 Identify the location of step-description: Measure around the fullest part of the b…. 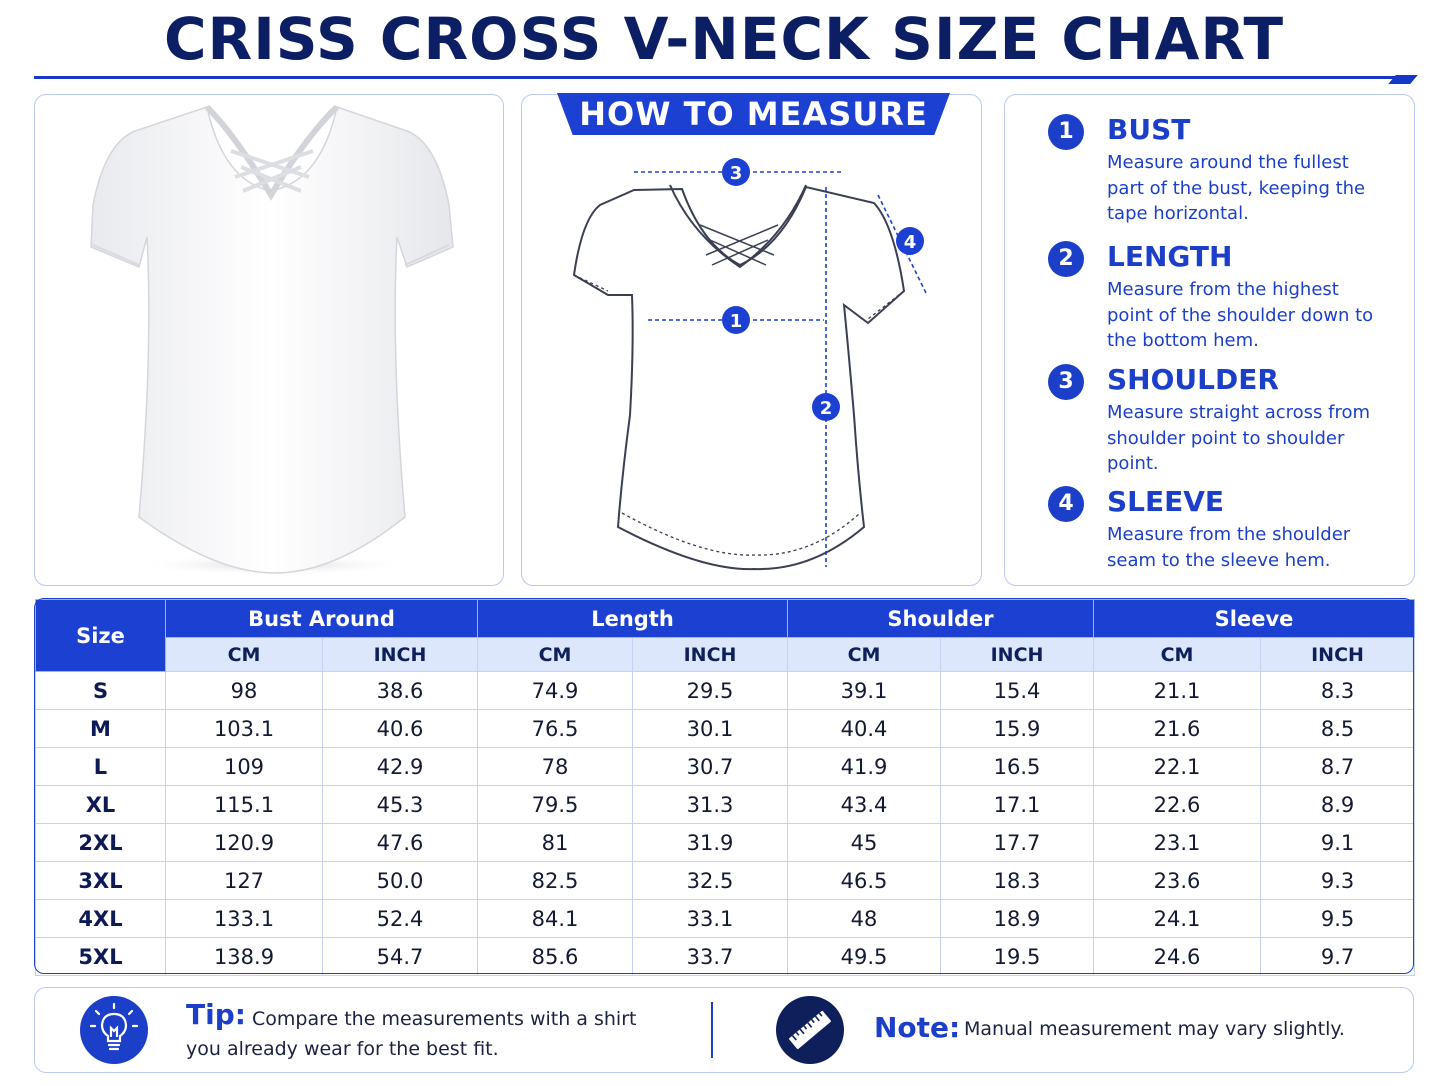
(1236, 188).